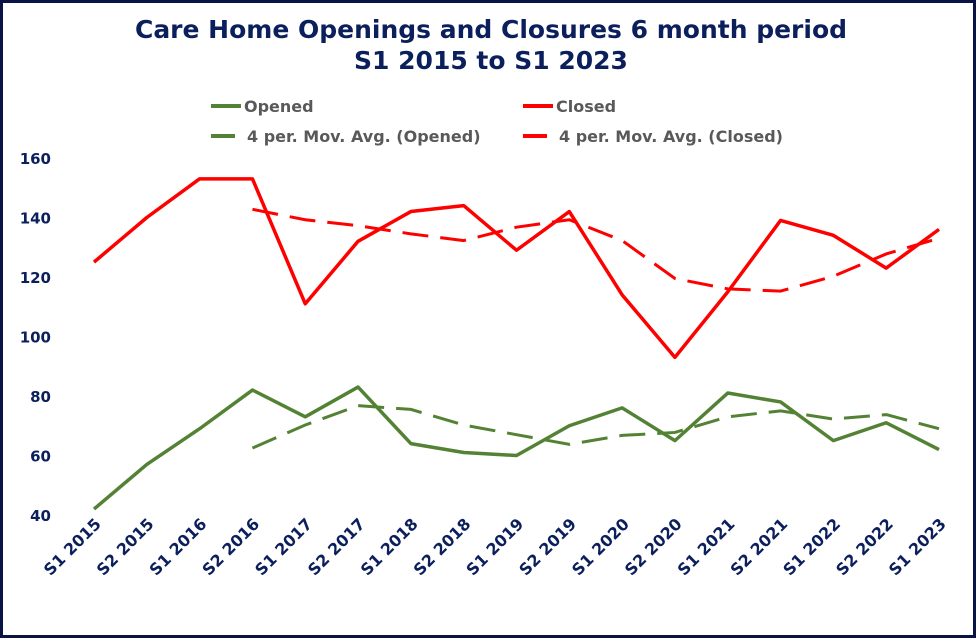 This screenshot has width=976, height=638. What do you see at coordinates (595, 427) in the screenshot?
I see `trendline-opened-moving-average` at bounding box center [595, 427].